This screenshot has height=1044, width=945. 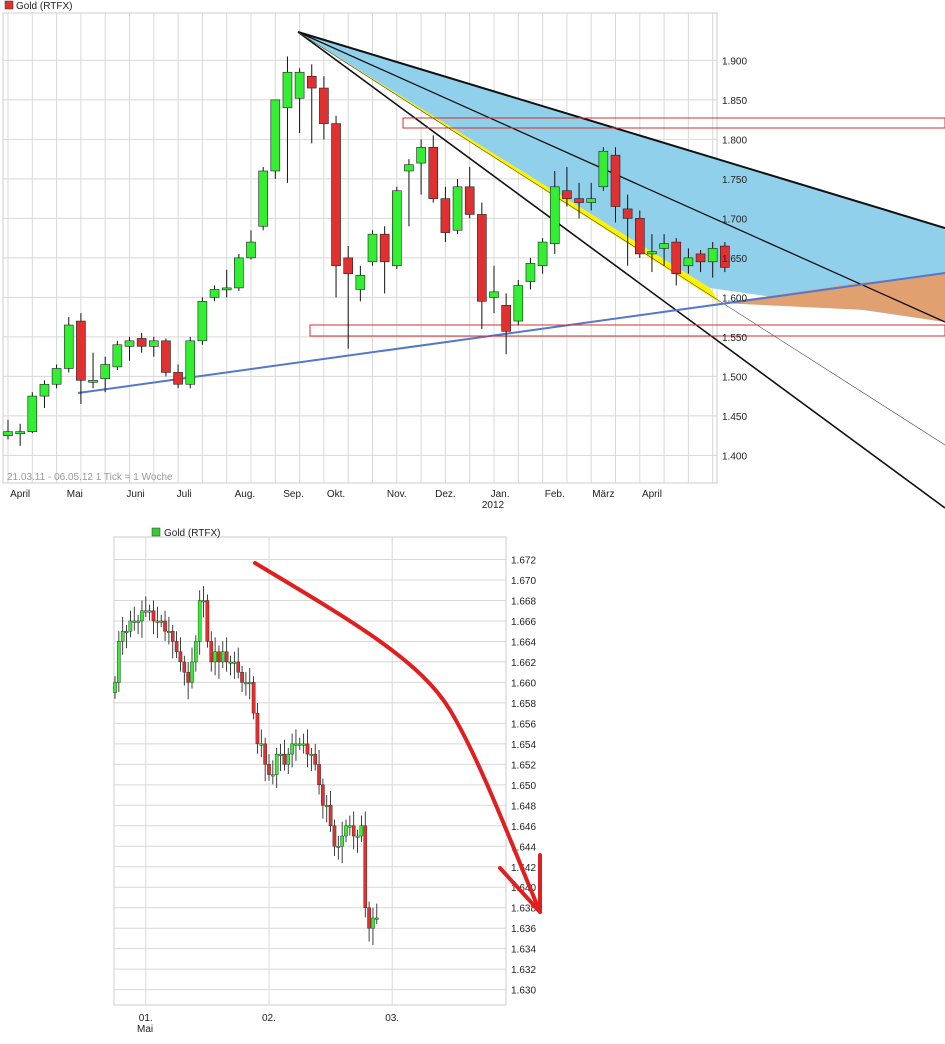 What do you see at coordinates (523, 642) in the screenshot?
I see `intraday-y-tick-label: 1.664` at bounding box center [523, 642].